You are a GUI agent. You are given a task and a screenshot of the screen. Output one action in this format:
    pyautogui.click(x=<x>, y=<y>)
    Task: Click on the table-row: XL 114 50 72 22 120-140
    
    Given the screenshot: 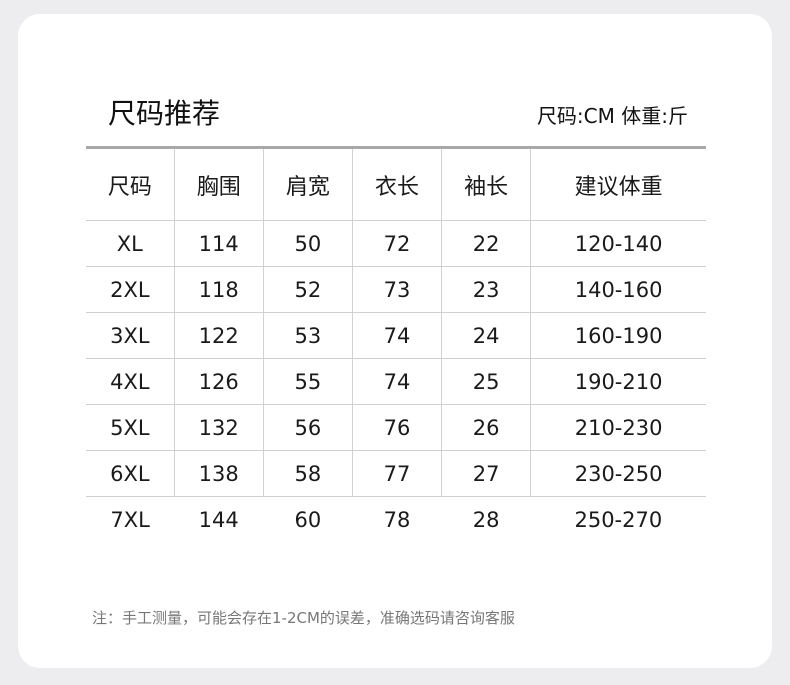 What is the action you would take?
    pyautogui.click(x=396, y=243)
    